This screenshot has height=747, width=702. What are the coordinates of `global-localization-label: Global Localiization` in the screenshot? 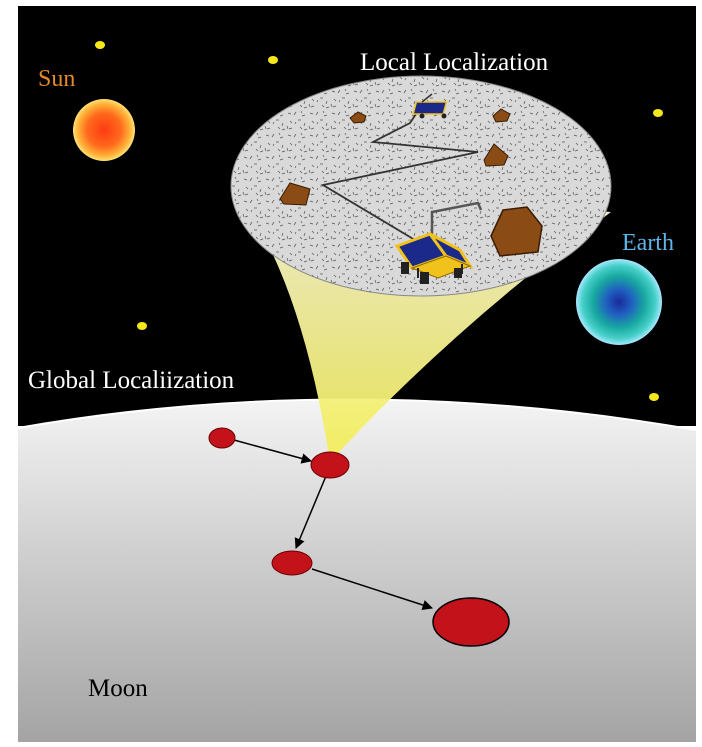 It's located at (131, 380).